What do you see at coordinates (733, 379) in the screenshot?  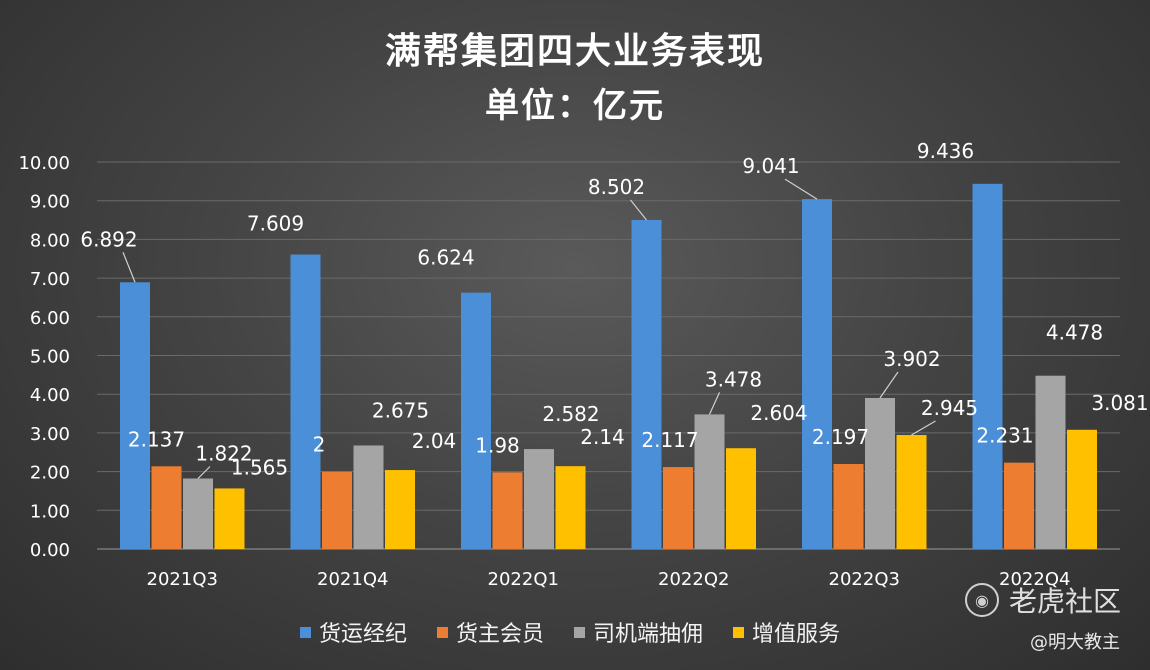 I see `data-label: 3.478` at bounding box center [733, 379].